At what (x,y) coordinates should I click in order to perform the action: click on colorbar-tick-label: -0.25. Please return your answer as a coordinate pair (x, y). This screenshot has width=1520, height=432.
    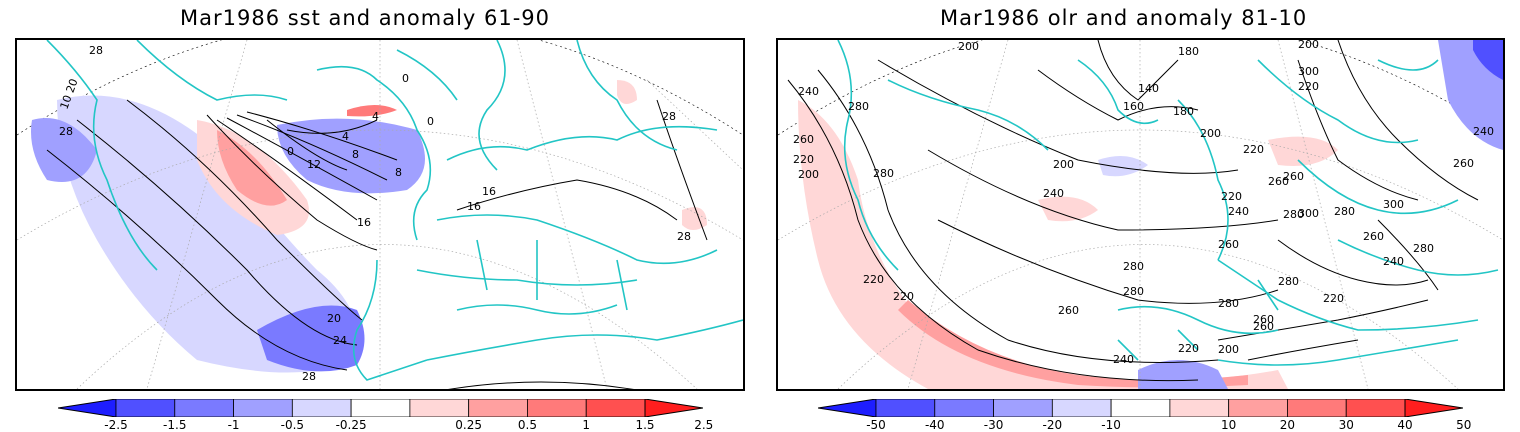
    Looking at the image, I should click on (351, 425).